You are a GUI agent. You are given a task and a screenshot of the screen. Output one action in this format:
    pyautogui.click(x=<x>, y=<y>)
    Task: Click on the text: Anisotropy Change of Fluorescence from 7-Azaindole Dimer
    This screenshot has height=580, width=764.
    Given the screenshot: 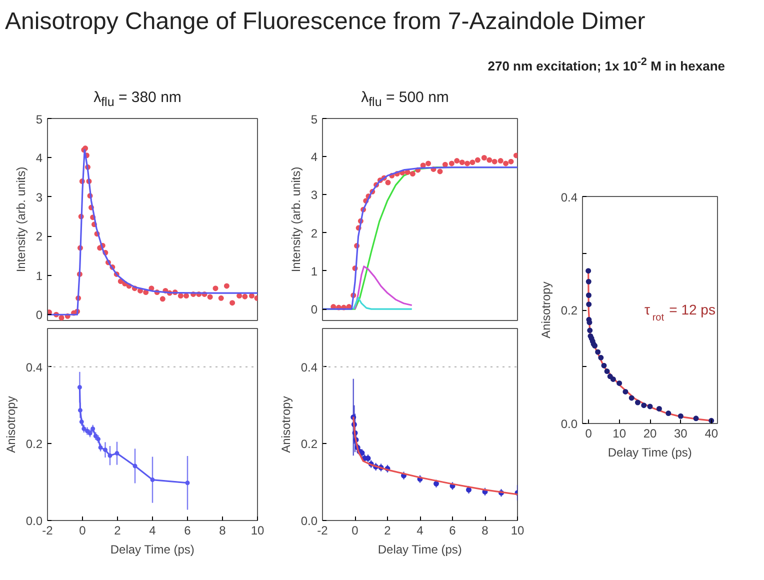 What is the action you would take?
    pyautogui.click(x=325, y=22)
    